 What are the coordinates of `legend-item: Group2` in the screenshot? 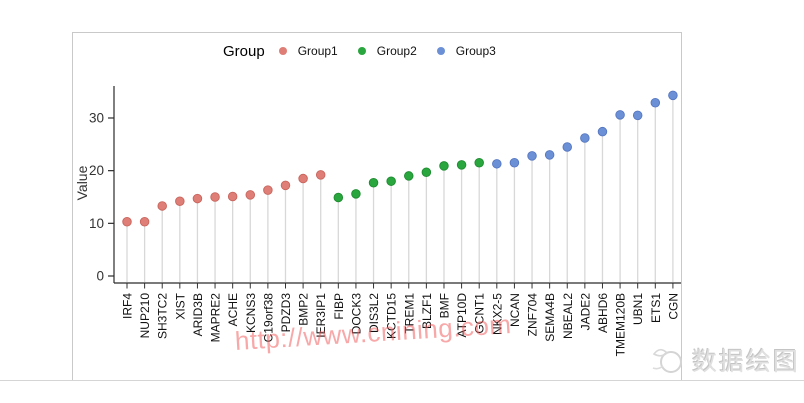 It's located at (387, 51).